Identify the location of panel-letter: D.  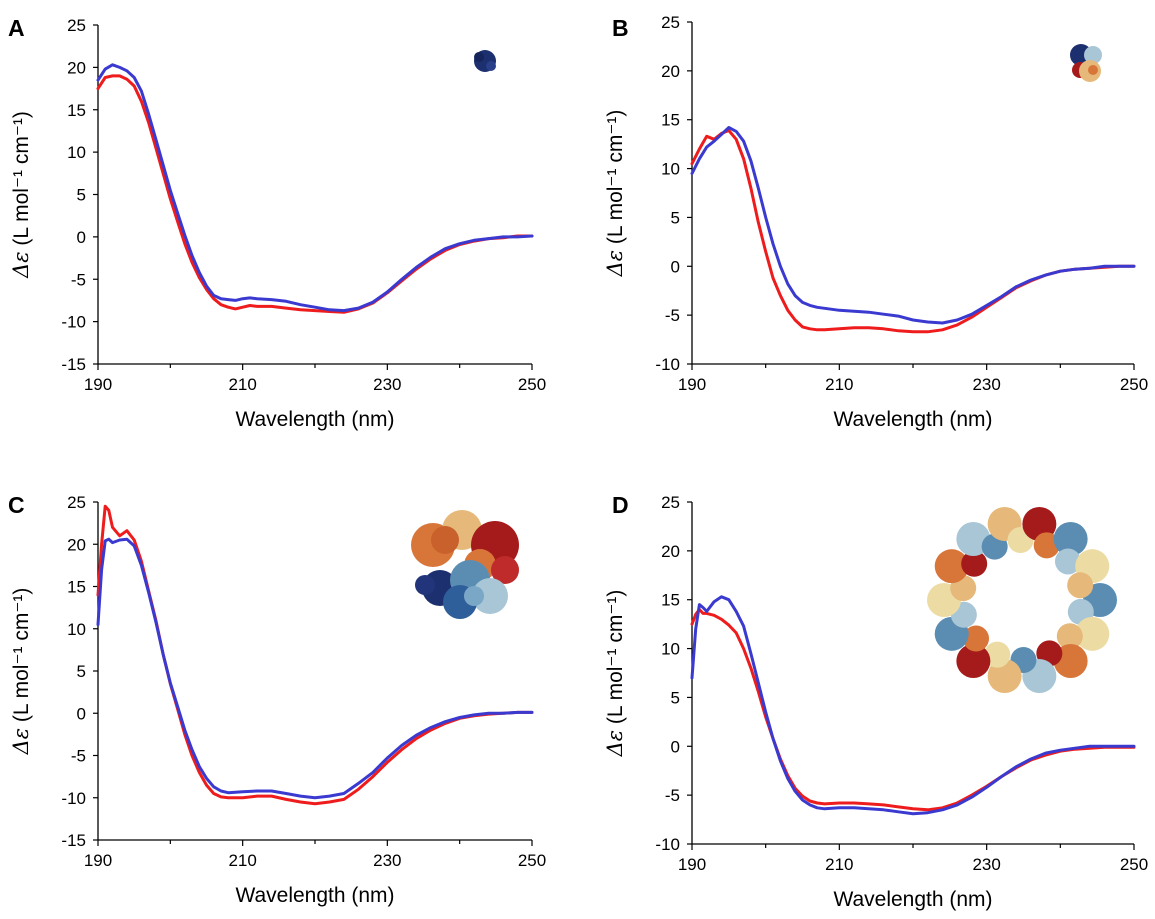
(620, 505).